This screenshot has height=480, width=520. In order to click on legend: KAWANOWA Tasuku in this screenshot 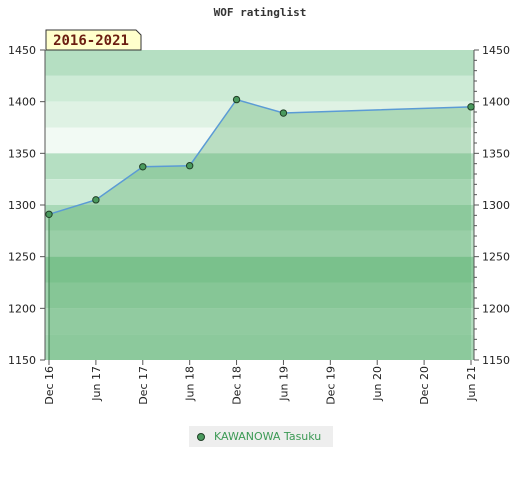, I will do `click(261, 436)`.